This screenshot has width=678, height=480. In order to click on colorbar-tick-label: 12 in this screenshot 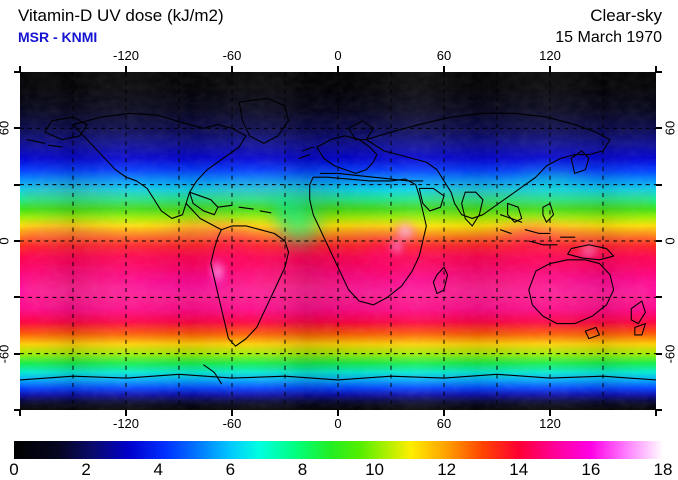, I will do `click(447, 469)`.